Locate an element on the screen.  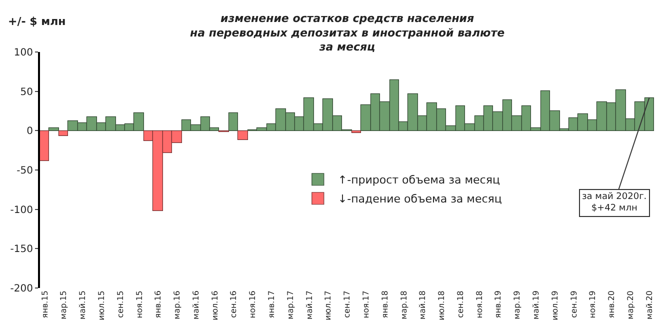
y-tick-label: -150 is located at coordinates (21, 250).